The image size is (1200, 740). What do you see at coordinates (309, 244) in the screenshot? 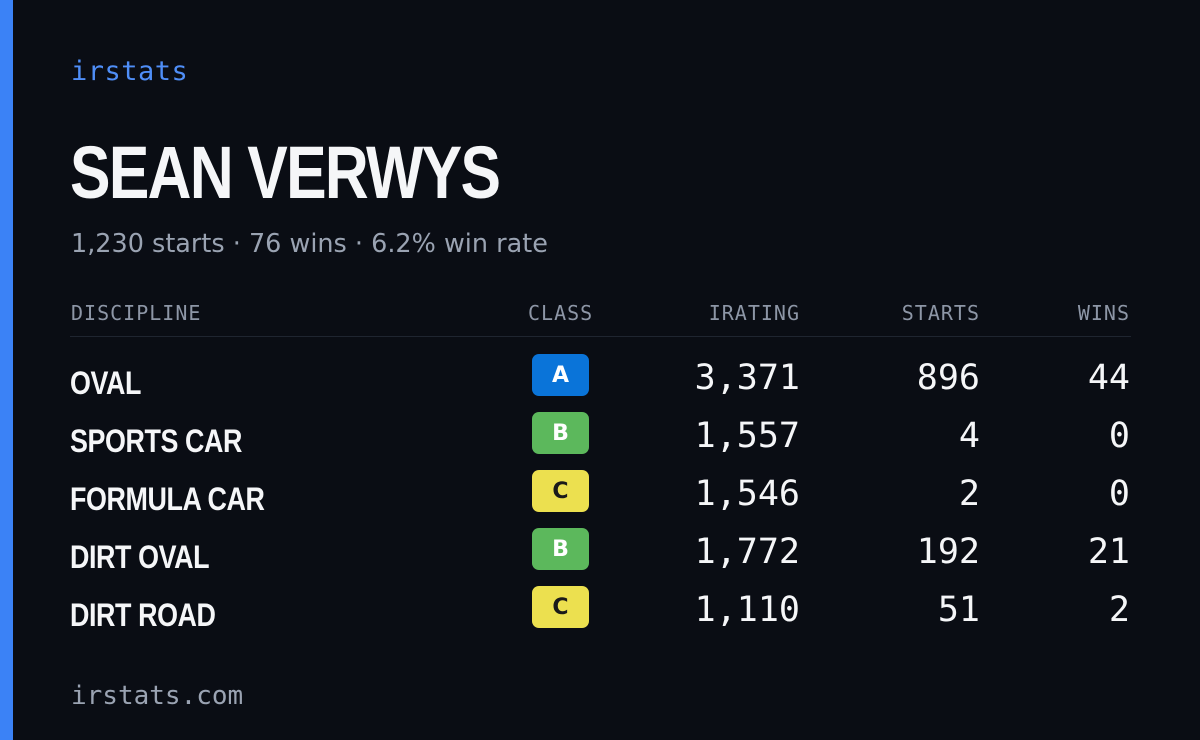
I see `driver-summary: 1,230 starts · 76 wins · 6.2% win rate` at bounding box center [309, 244].